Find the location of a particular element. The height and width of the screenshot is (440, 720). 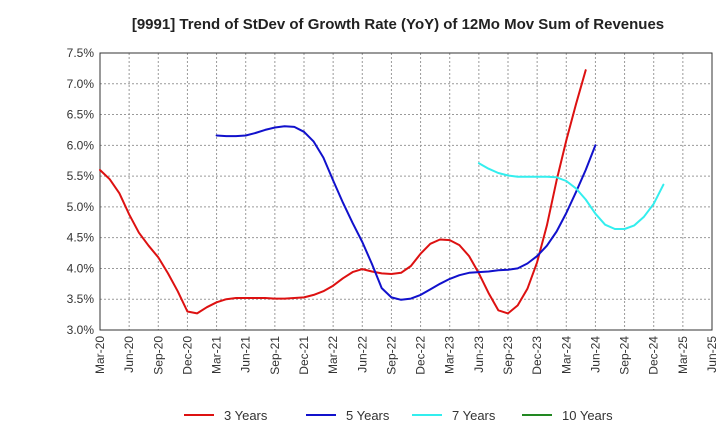

y-tick-label: 6.0% is located at coordinates (81, 145).